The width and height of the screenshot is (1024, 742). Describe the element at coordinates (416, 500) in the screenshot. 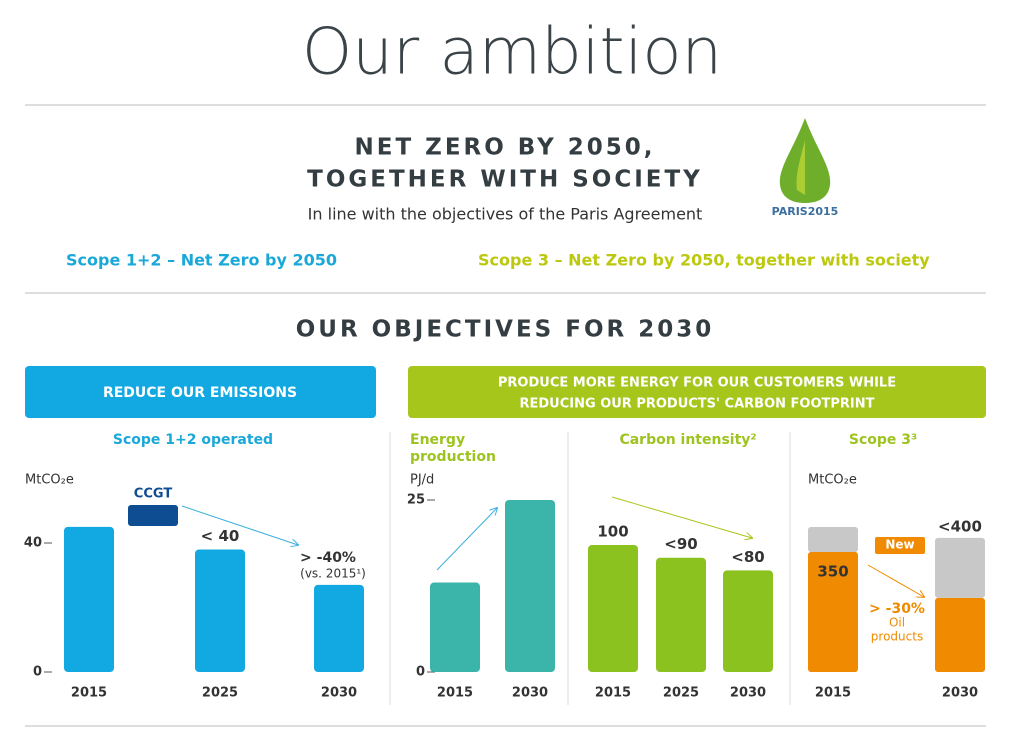

I see `y-tick-label: 25` at that location.